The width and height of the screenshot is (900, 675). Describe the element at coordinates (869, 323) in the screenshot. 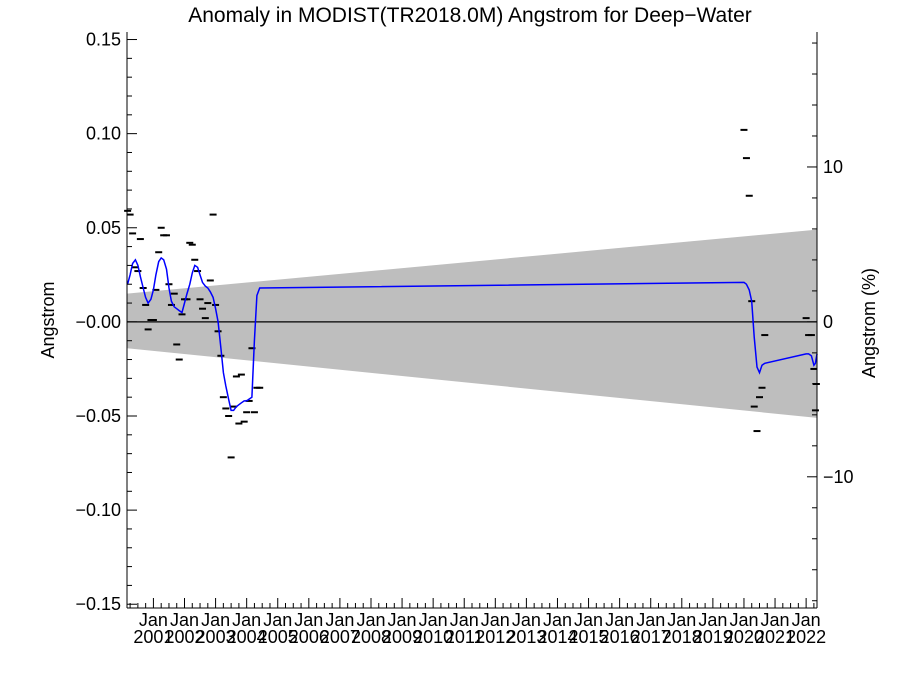

I see `y-axis-right-label: Angstrom (%)` at that location.